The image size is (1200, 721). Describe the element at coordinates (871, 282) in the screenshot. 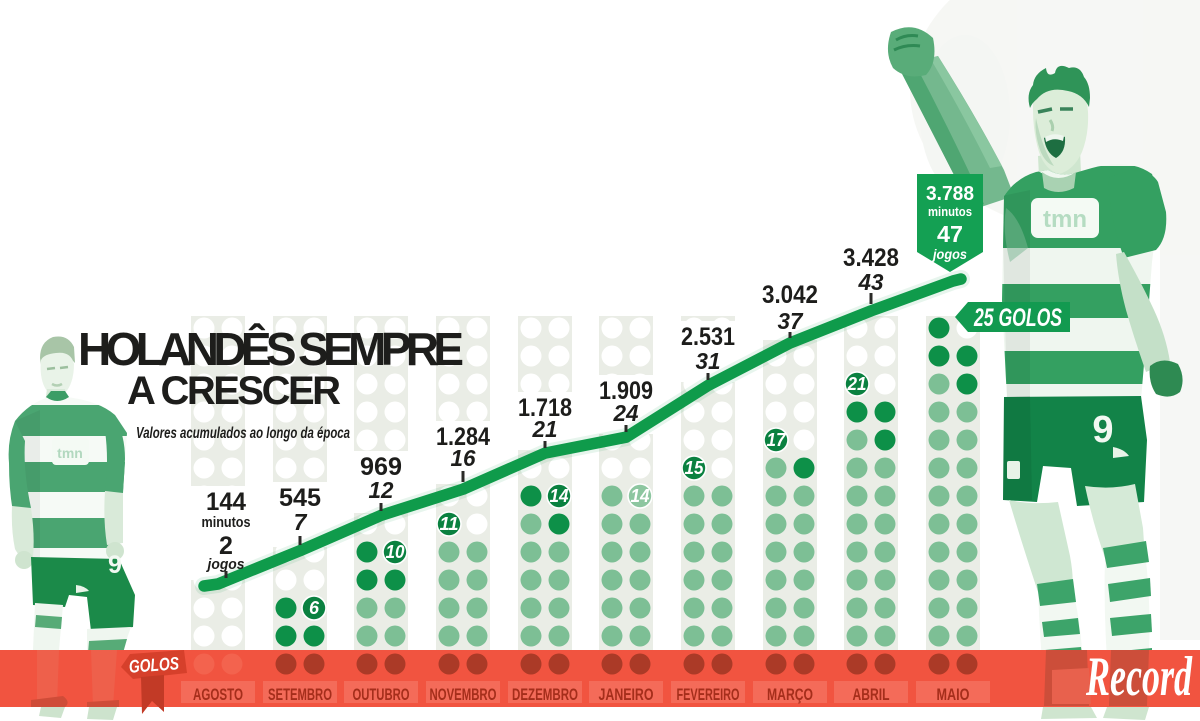

I see `svg-text: 43` at that location.